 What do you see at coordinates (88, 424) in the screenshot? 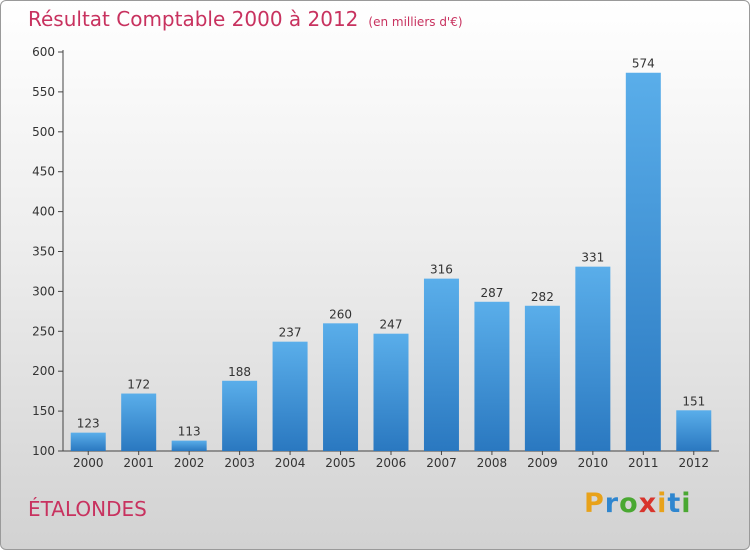
I see `value-label-2000: 123` at bounding box center [88, 424].